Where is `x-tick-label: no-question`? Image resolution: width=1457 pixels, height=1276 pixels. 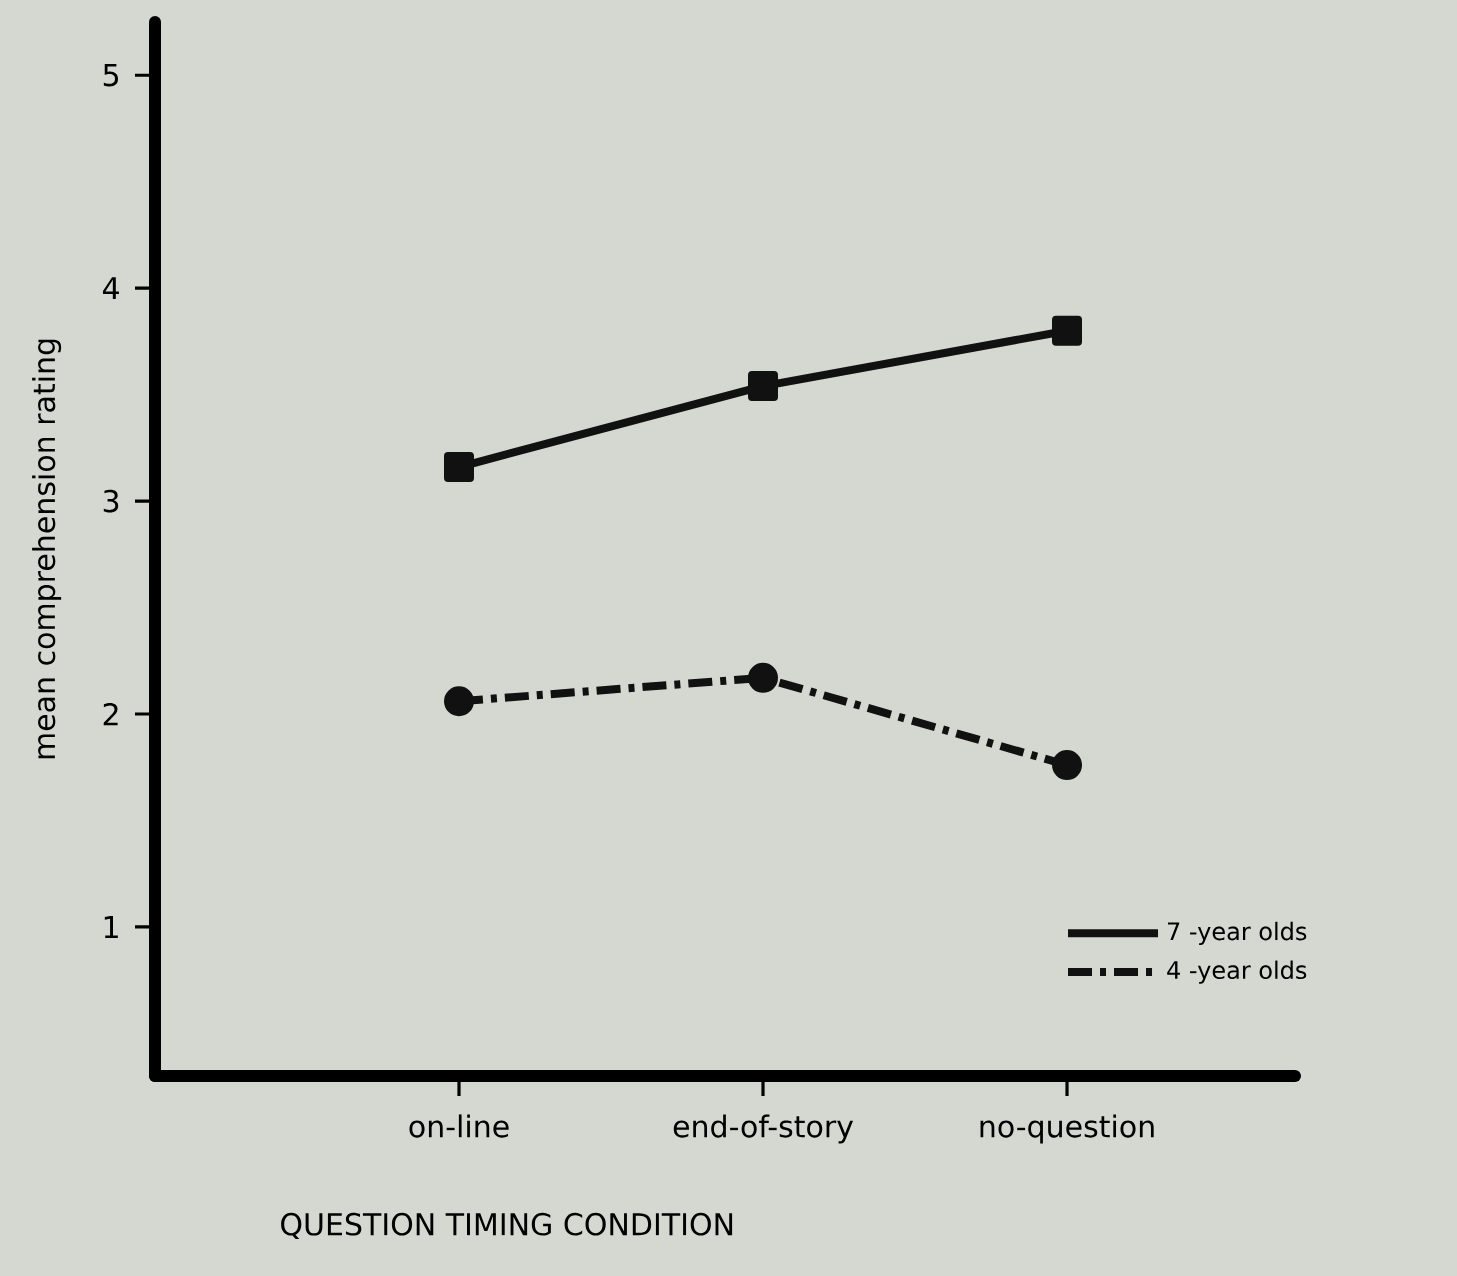 x-tick-label: no-question is located at coordinates (1067, 1129).